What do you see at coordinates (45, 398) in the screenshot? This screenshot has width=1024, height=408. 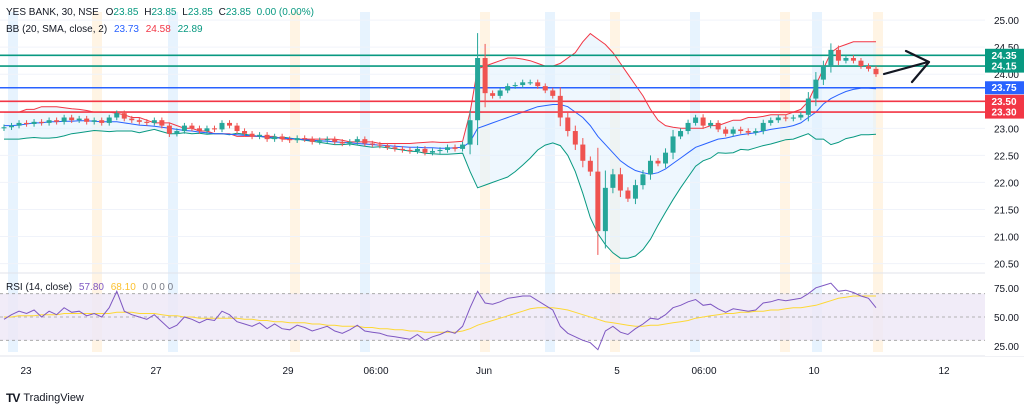 I see `tradingview-watermark: TV TradingView` at bounding box center [45, 398].